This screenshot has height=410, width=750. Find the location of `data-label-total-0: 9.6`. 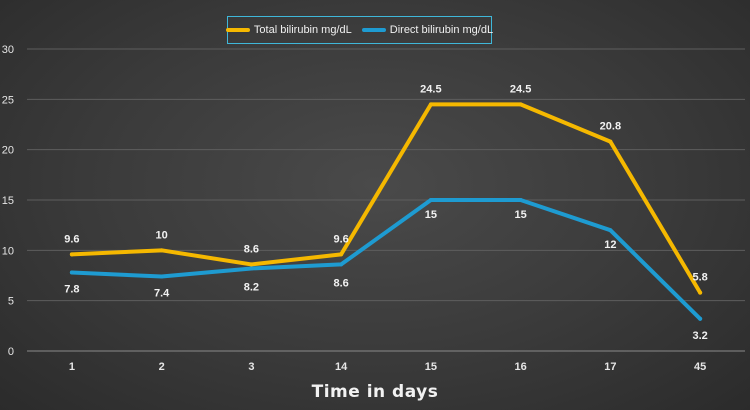

data-label-total-0: 9.6 is located at coordinates (71, 239).